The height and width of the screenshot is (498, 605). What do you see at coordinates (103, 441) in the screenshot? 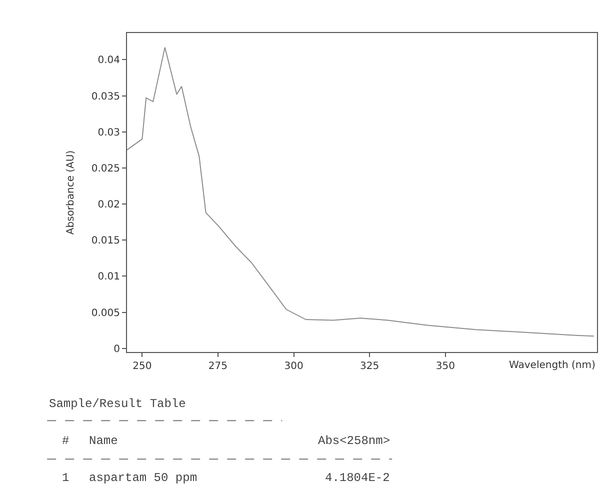
I see `text: Name` at bounding box center [103, 441].